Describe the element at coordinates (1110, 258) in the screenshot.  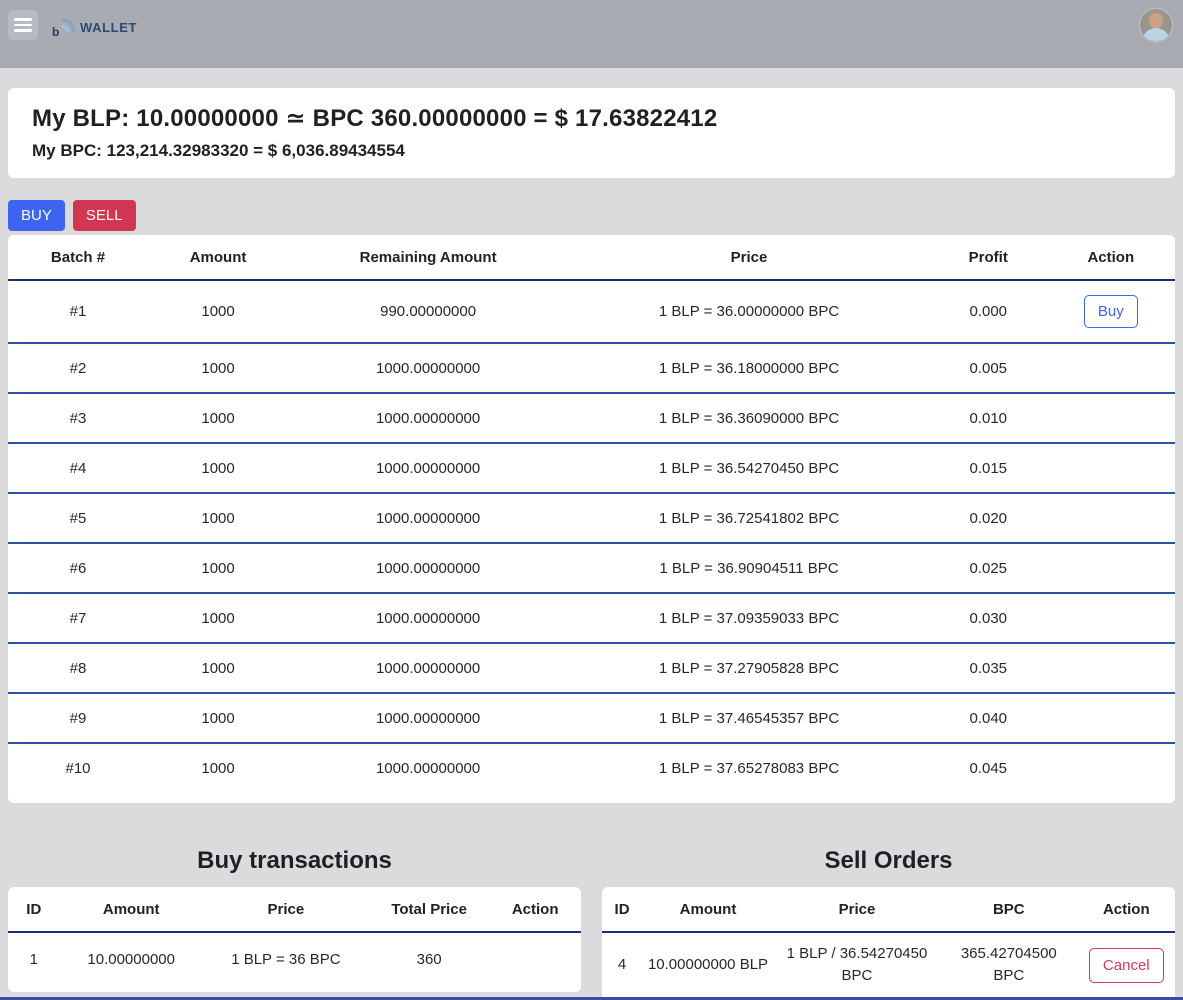
I see `header-action: Action` at that location.